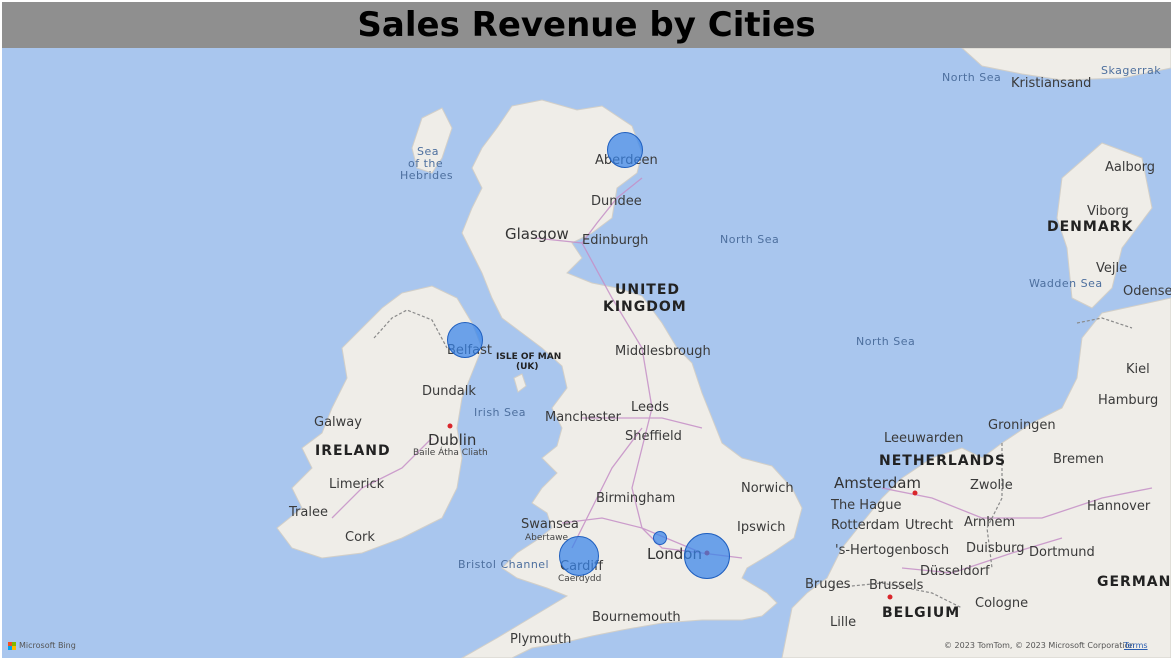 Image resolution: width=1173 pixels, height=662 pixels. Describe the element at coordinates (892, 550) in the screenshot. I see `city-label-s-hertogenbosch: 's-Hertogenbosch` at that location.